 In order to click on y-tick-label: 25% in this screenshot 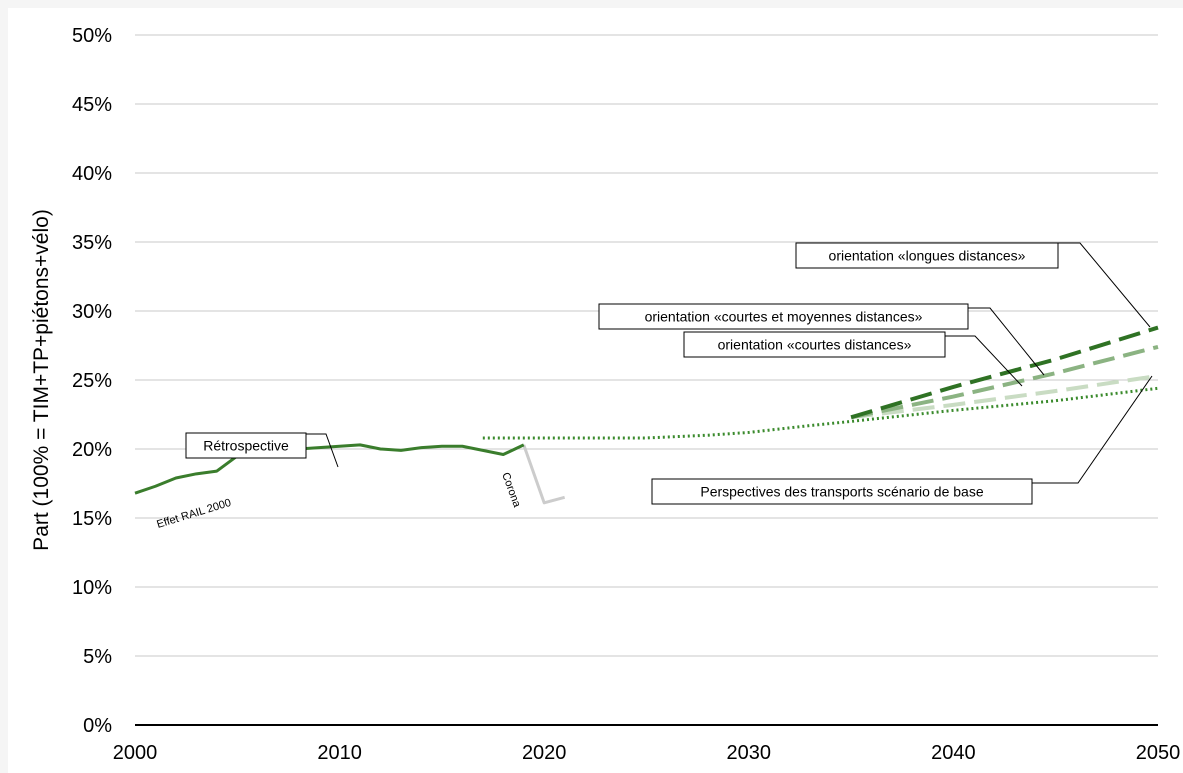, I will do `click(92, 381)`.